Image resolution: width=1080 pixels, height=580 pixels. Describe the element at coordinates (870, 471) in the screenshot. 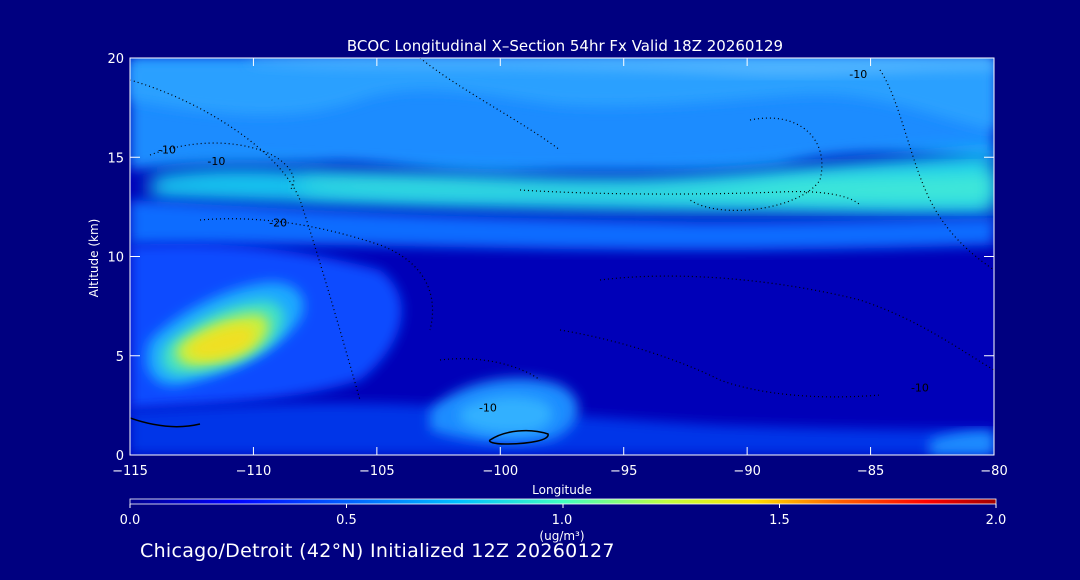

I see `x-tick-label: −85` at that location.